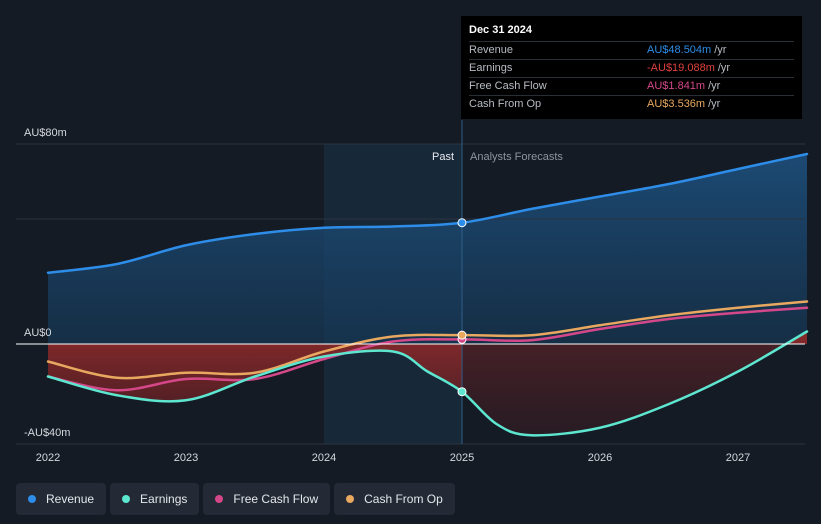  Describe the element at coordinates (38, 333) in the screenshot. I see `y-tick-label: AU$0` at that location.